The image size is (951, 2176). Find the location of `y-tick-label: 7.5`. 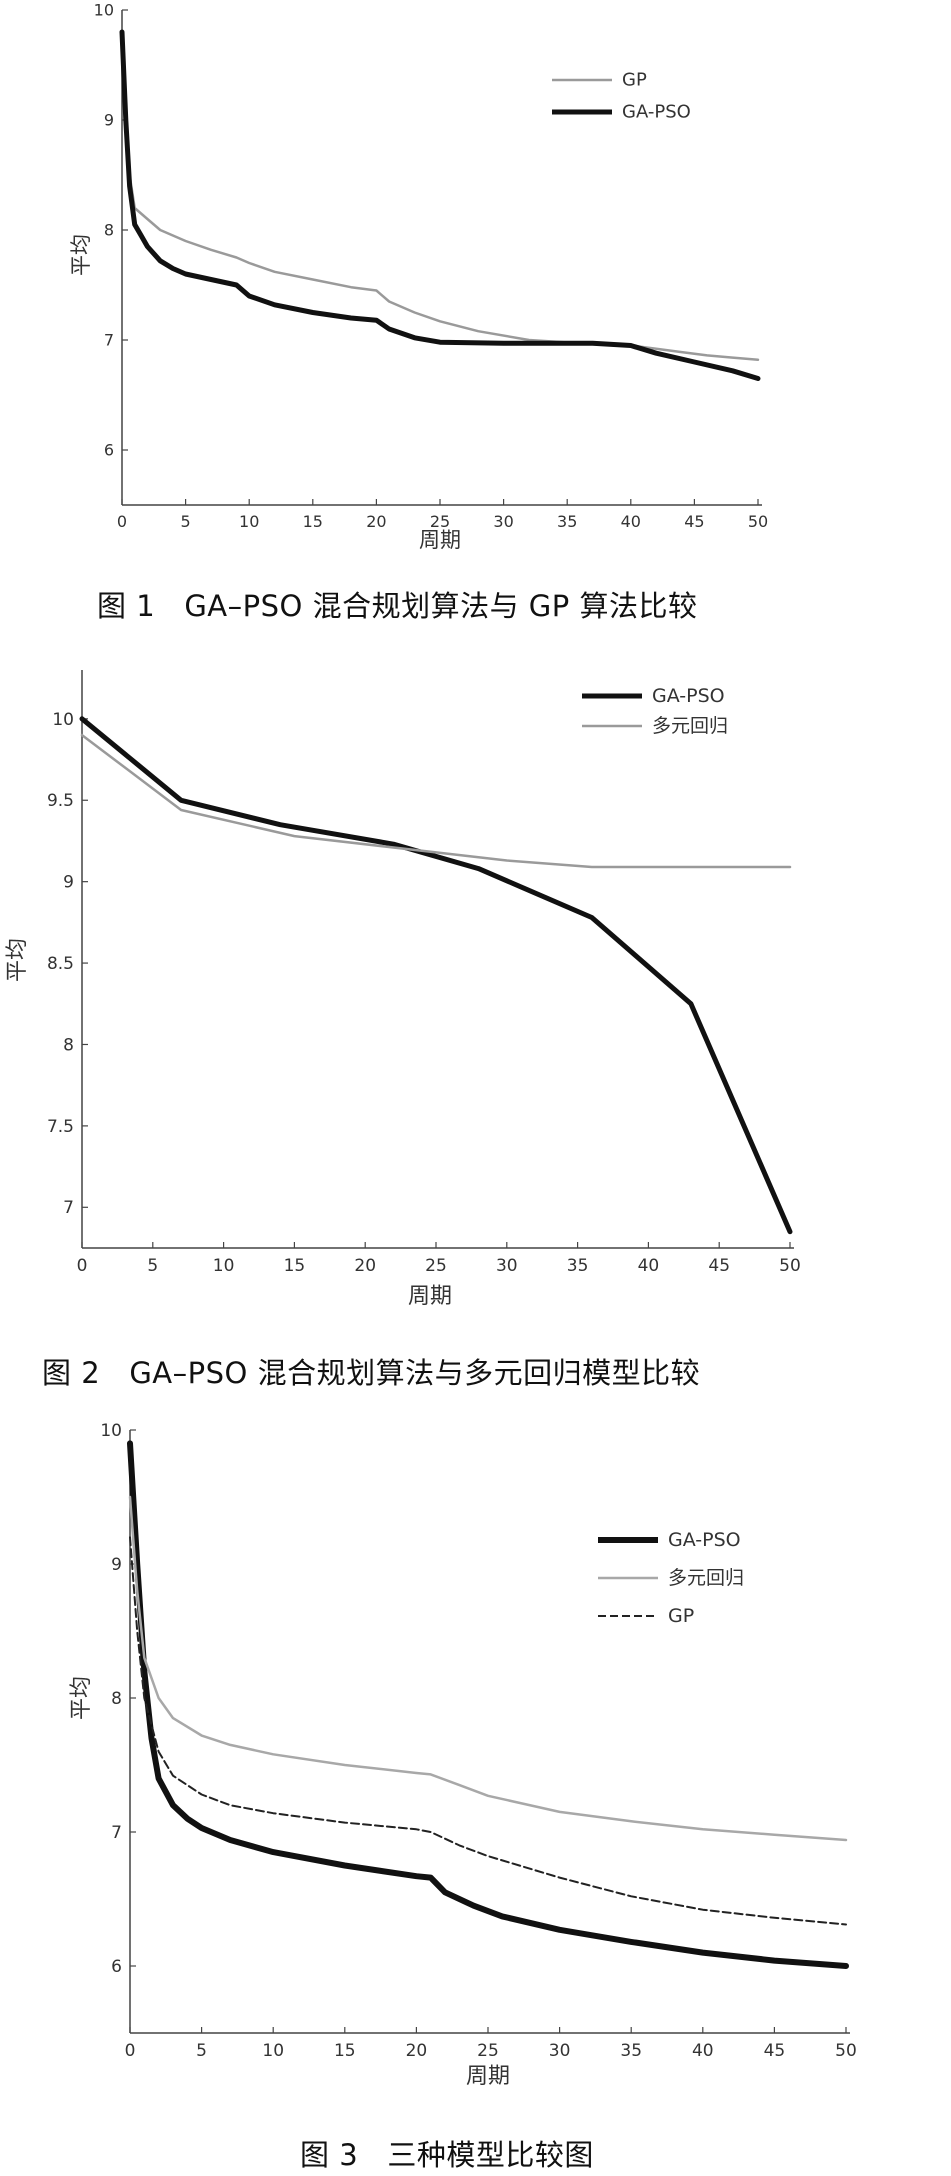

y-tick-label: 7.5 is located at coordinates (60, 1127).